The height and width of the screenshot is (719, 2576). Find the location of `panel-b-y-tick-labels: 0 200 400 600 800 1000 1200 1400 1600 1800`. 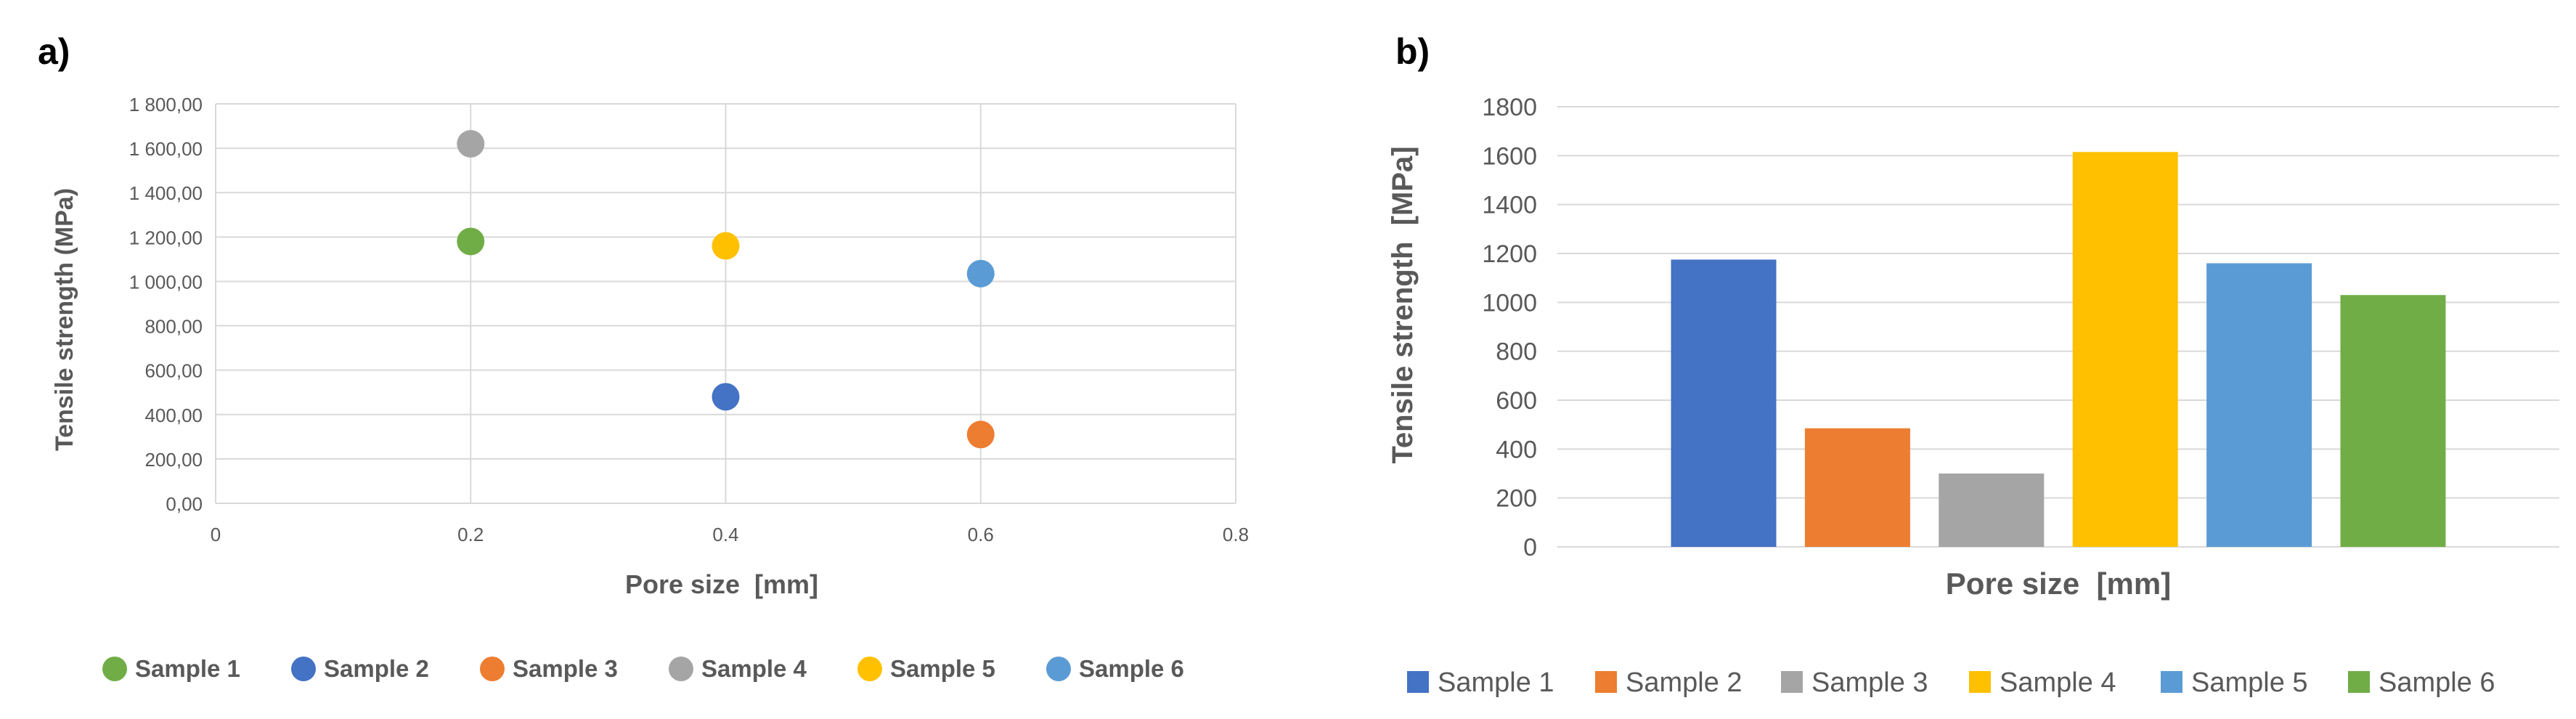

panel-b-y-tick-labels: 0 200 400 600 800 1000 1200 1400 1600 1800 is located at coordinates (1509, 327).